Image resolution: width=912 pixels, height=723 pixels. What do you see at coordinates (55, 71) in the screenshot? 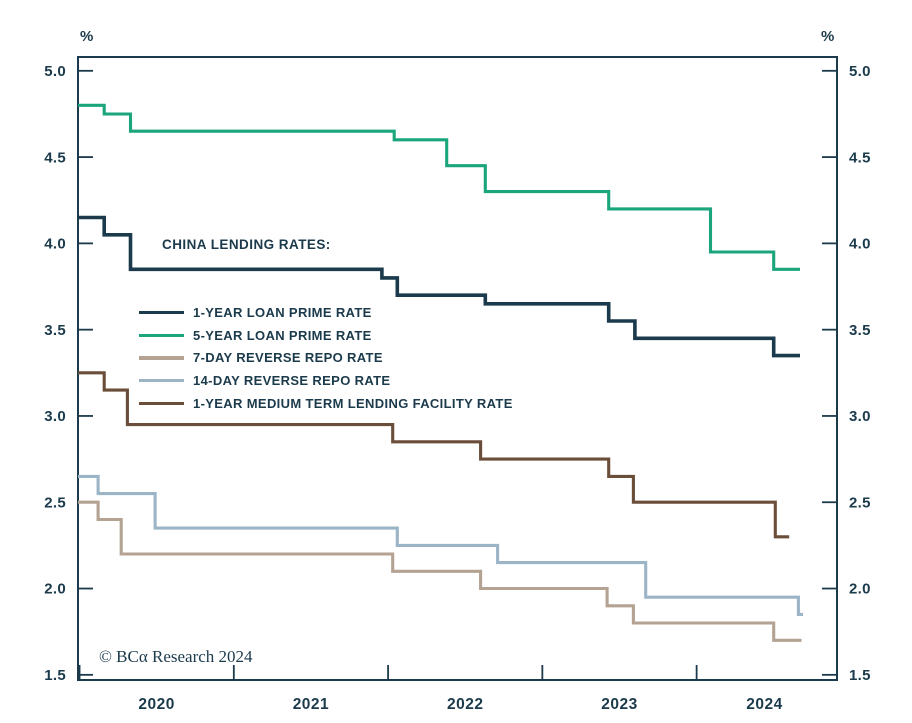
I see `y-tick-label-left-5.0: 5.0` at bounding box center [55, 71].